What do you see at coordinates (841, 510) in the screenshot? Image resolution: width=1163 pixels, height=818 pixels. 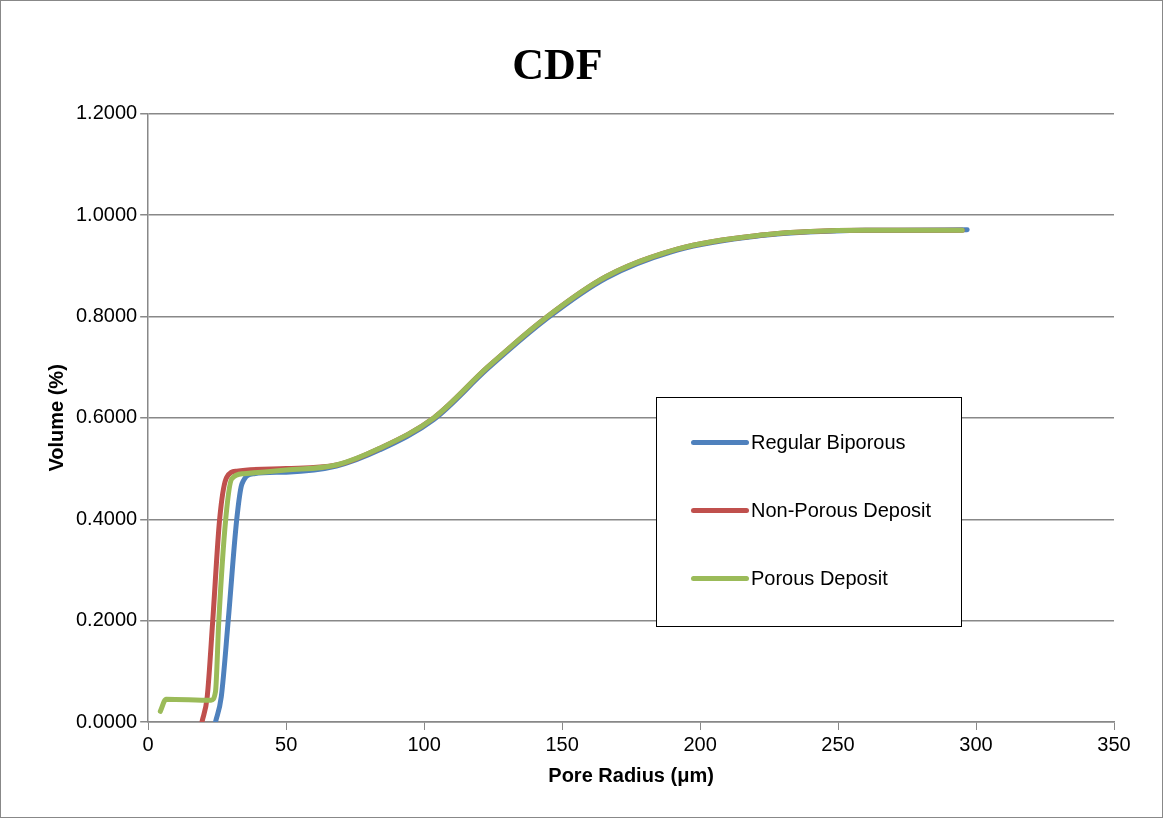 I see `legend-label: Non-Porous Deposit` at bounding box center [841, 510].